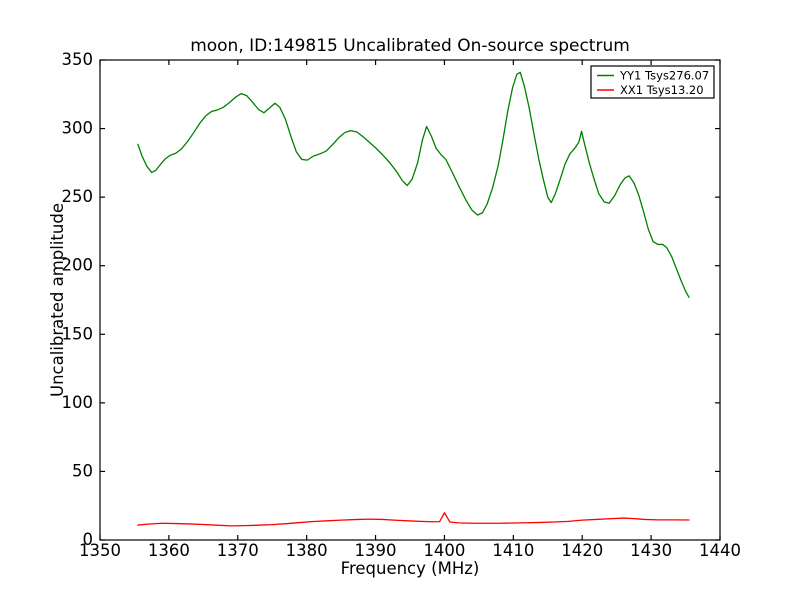  I want to click on x-tick-label: 1400, so click(444, 550).